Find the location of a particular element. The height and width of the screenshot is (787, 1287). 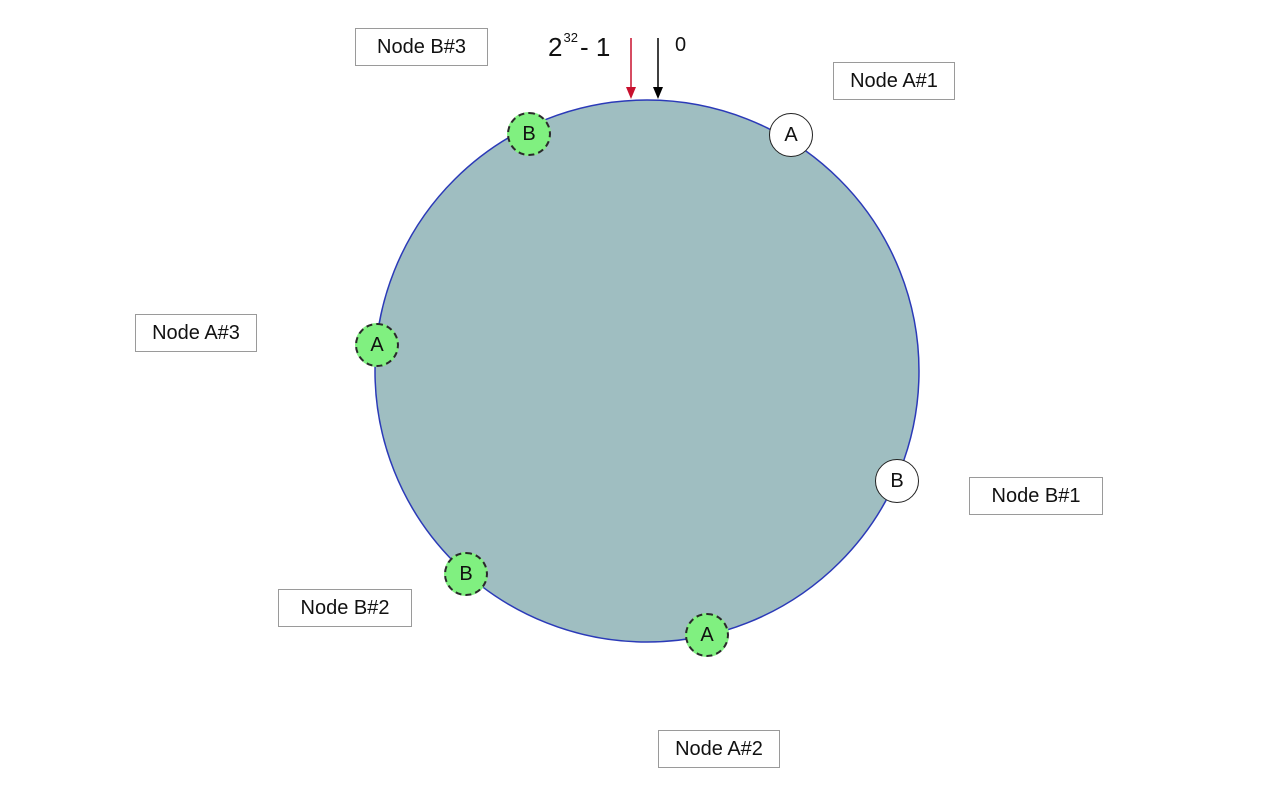

node-a1-marker: A is located at coordinates (791, 135).